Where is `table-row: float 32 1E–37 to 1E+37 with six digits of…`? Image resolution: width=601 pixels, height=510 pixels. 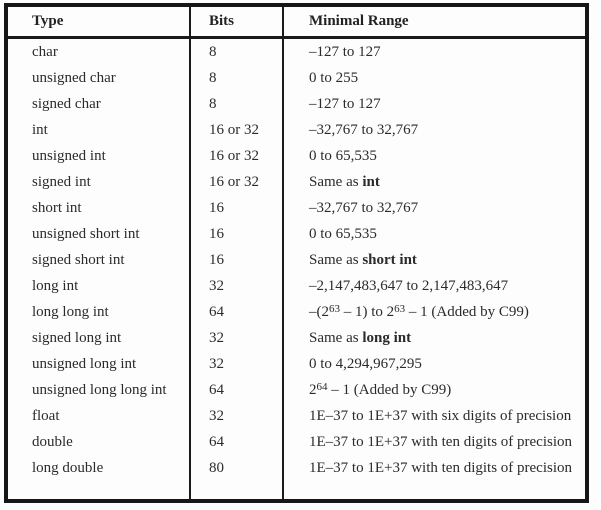
table-row: float 32 1E–37 to 1E+37 with six digits of… is located at coordinates (296, 416).